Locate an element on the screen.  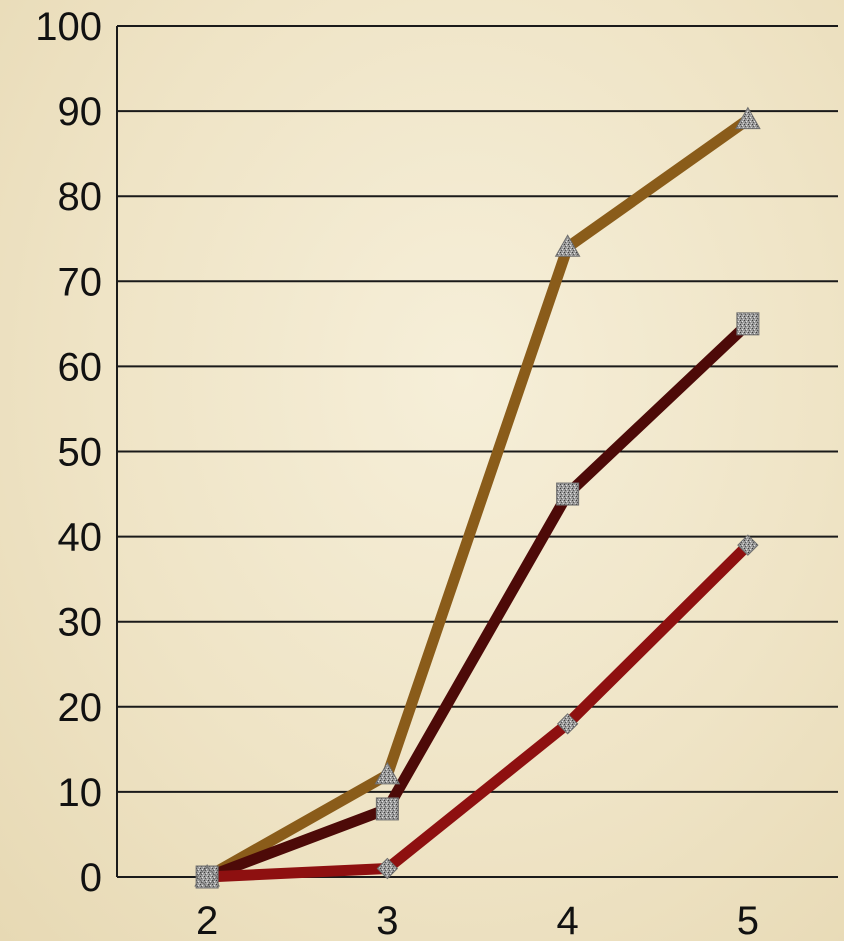
y-tick-label: 30 is located at coordinates (80, 623).